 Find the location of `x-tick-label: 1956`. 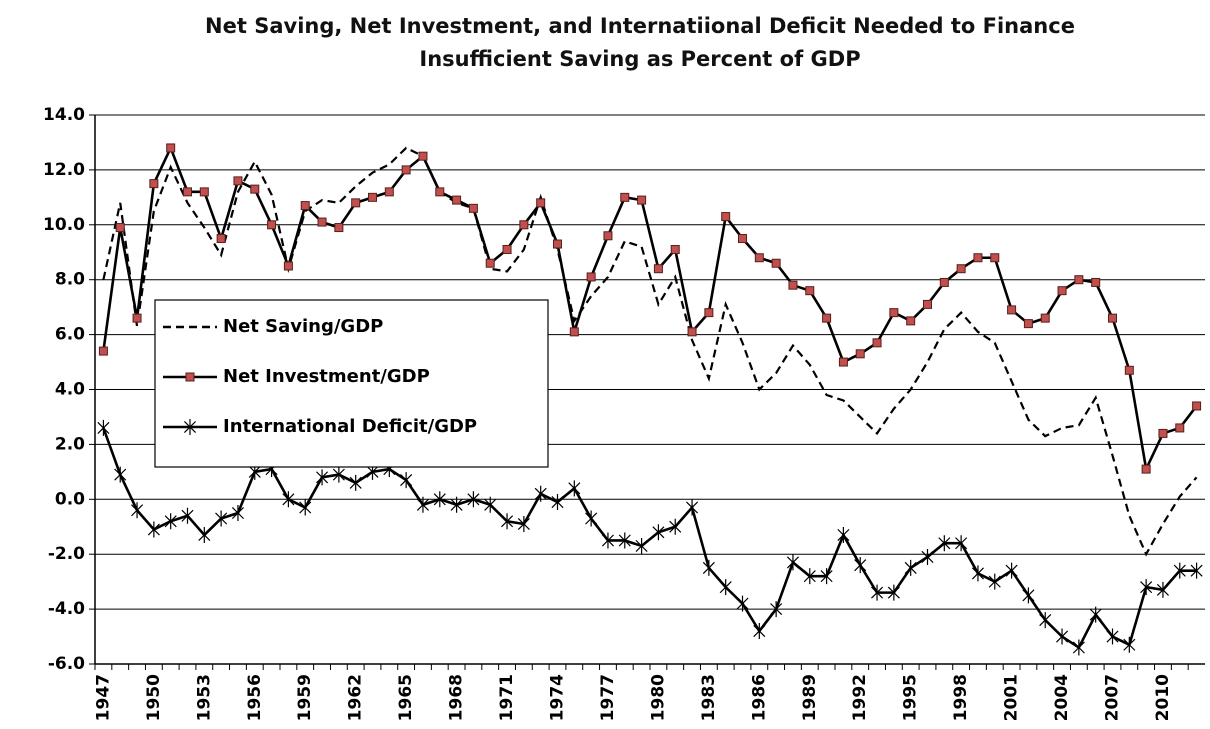

x-tick-label: 1956 is located at coordinates (255, 697).